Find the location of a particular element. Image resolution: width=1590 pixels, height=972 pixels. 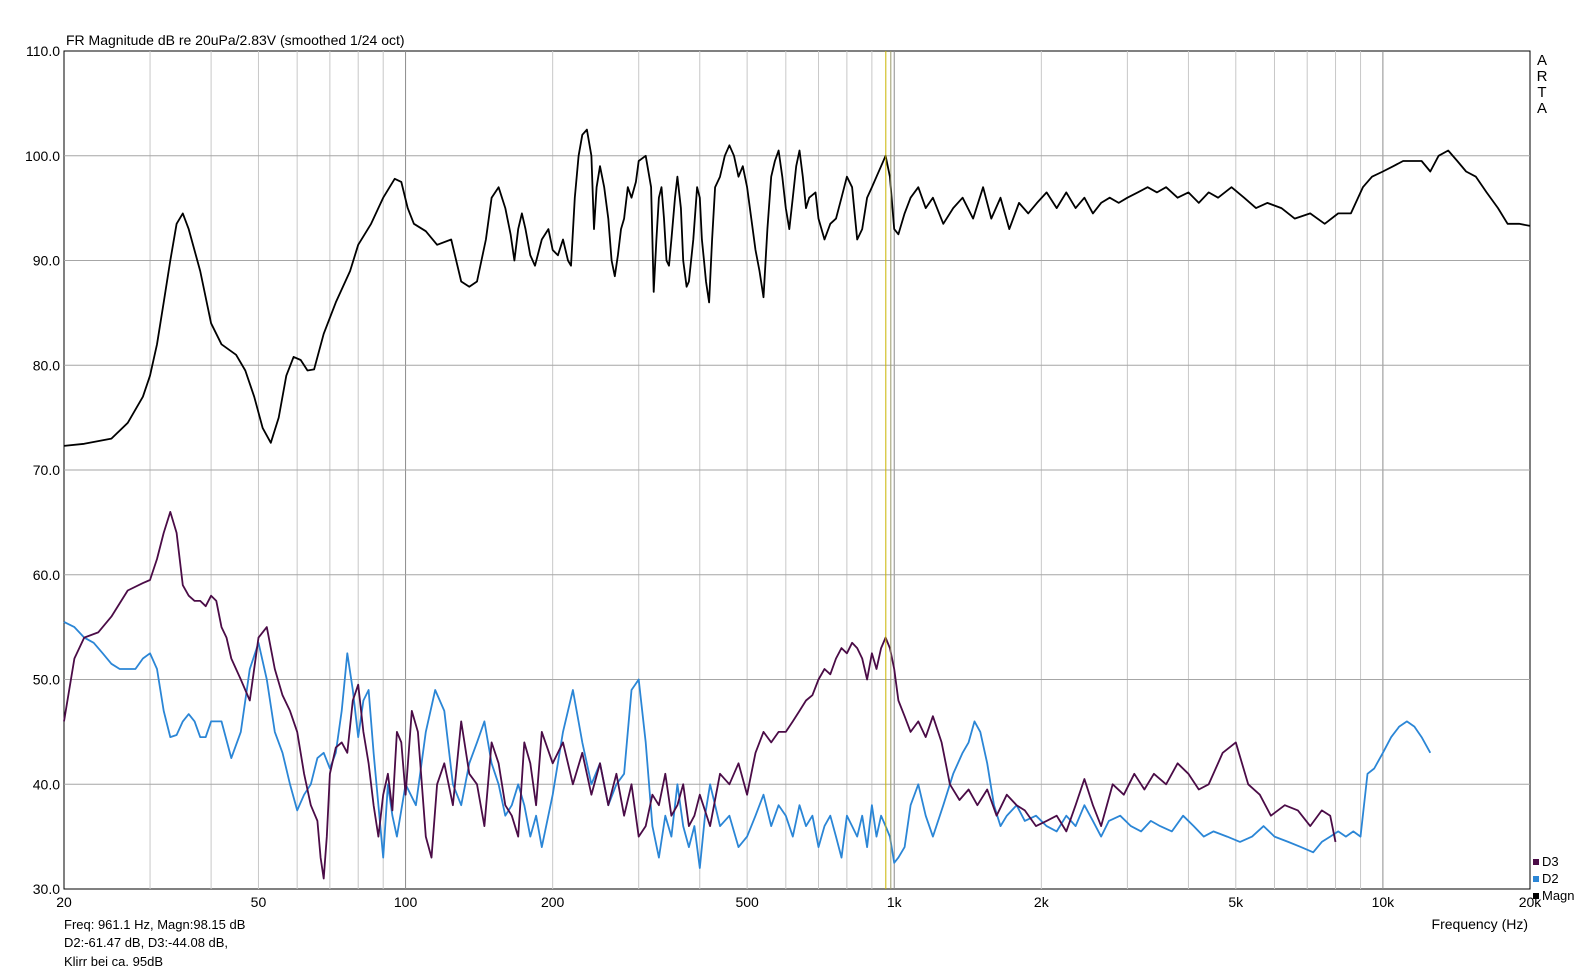

readout-line-1: Freq: 961.1 Hz, Magn:98.15 dB is located at coordinates (154, 924).